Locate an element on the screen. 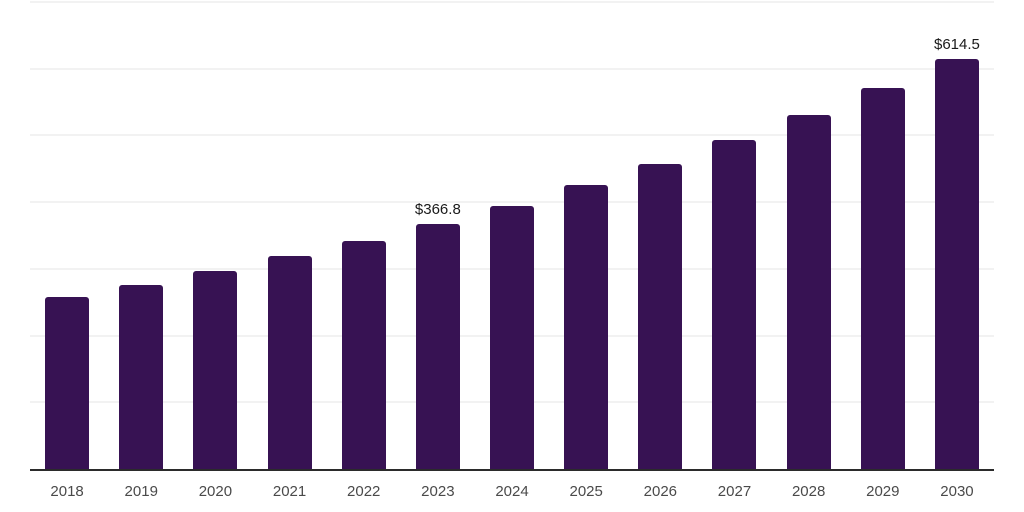  x-tick-label-2025: 2025 is located at coordinates (586, 491).